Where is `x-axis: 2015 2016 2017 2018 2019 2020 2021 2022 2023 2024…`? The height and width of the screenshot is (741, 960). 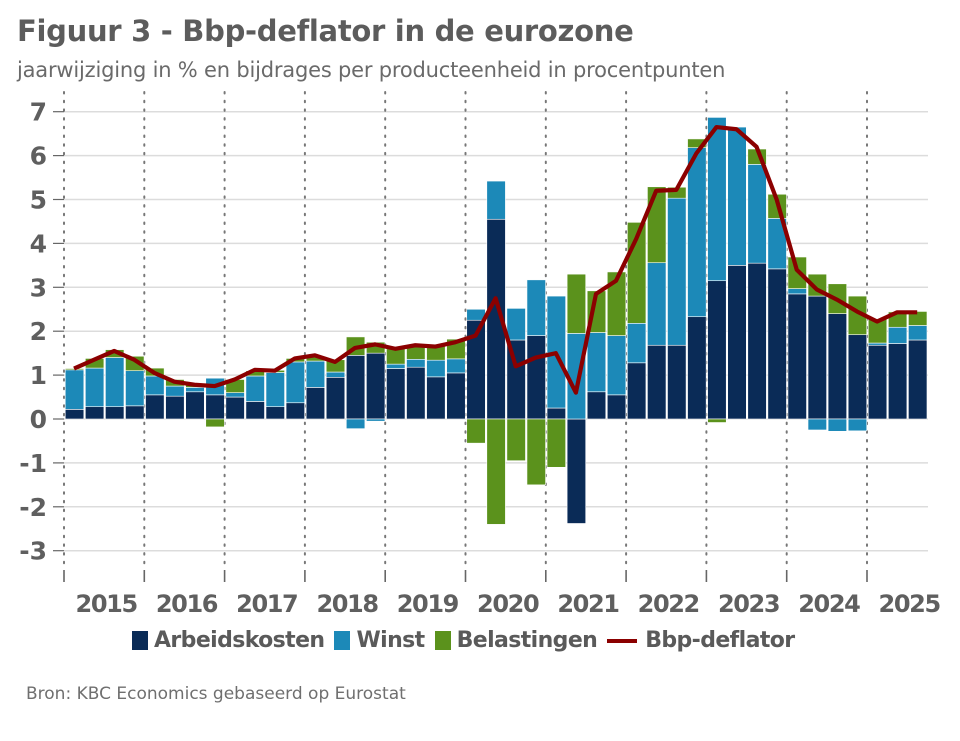
x-axis: 2015 2016 2017 2018 2019 2020 2021 2022 2023 2024… is located at coordinates (502, 594).